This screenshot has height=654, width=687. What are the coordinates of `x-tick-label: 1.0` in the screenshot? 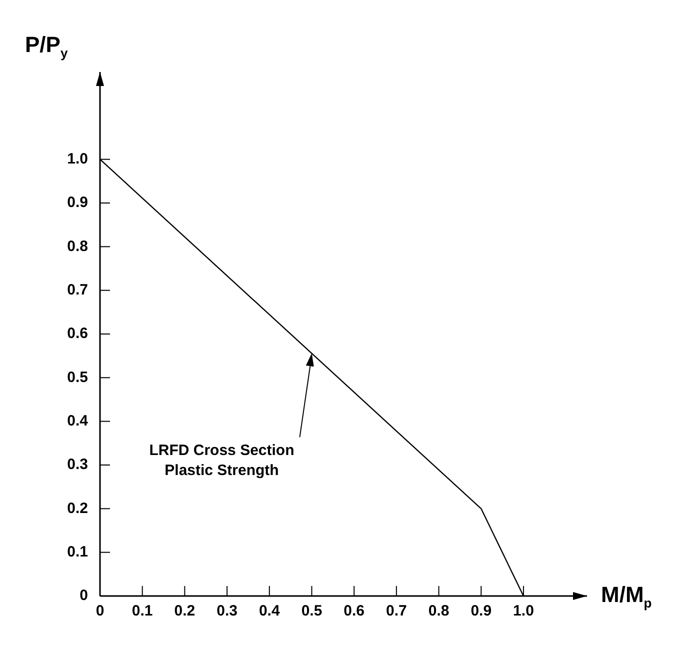 It's located at (523, 611).